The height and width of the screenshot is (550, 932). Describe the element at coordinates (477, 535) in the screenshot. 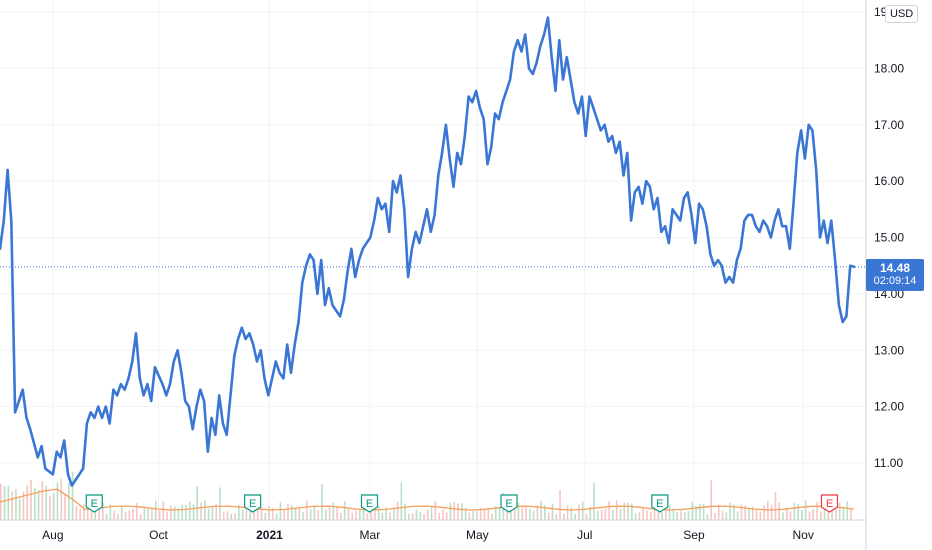

I see `x-tick-label: May` at that location.